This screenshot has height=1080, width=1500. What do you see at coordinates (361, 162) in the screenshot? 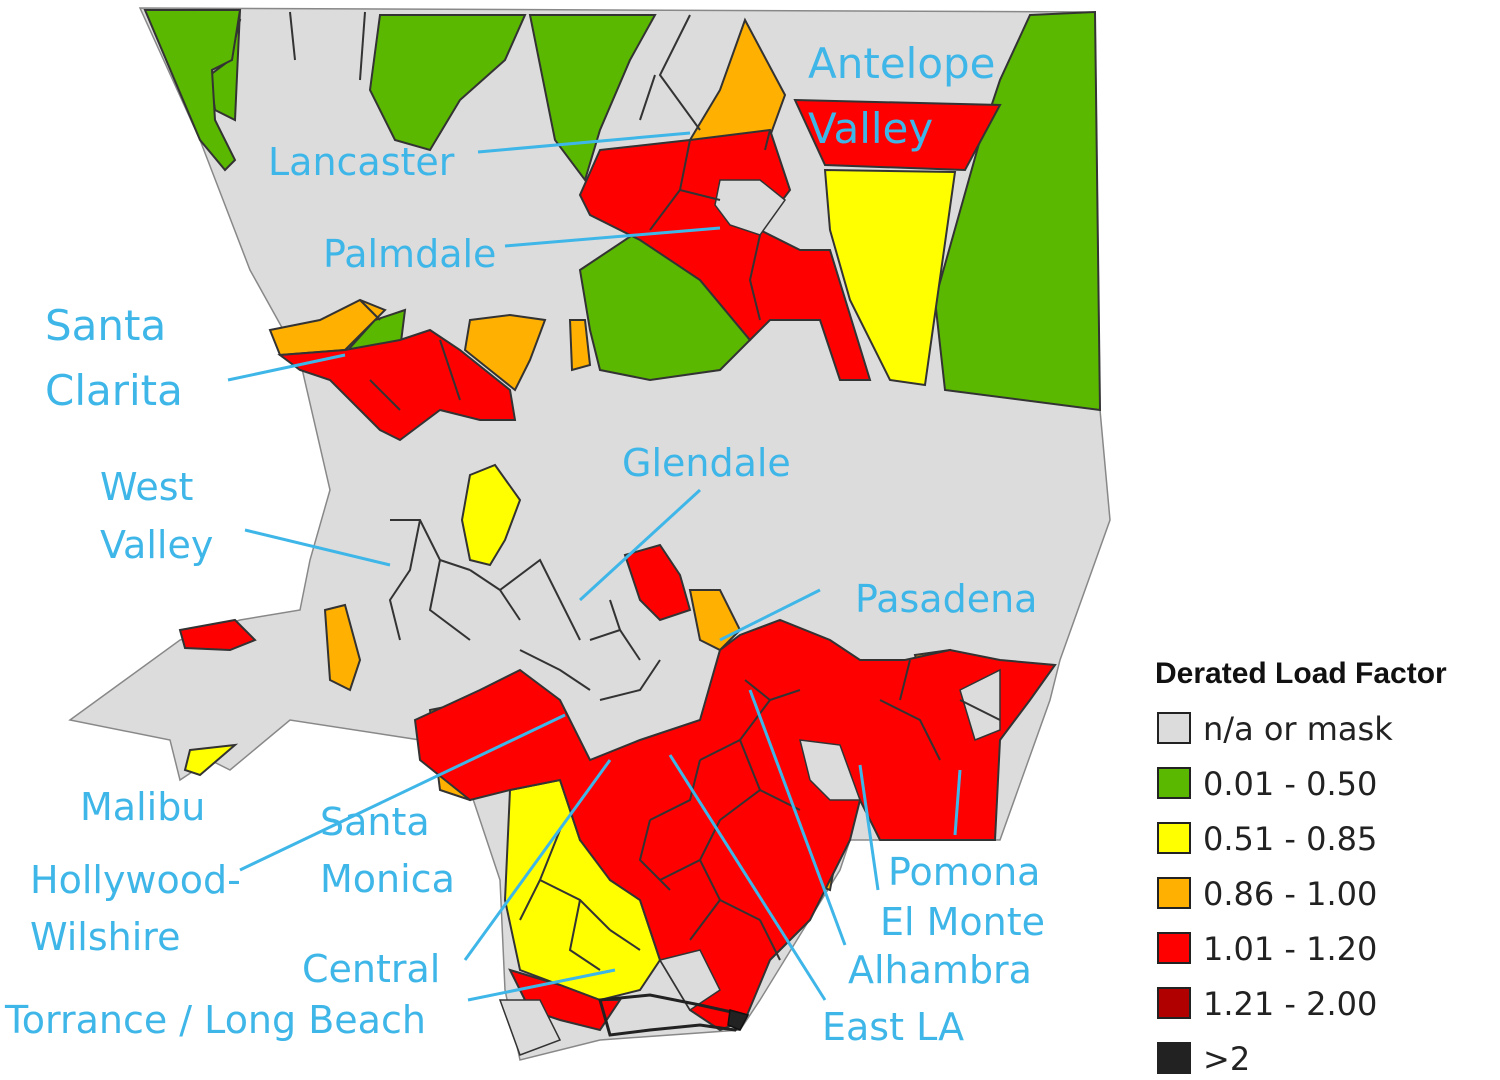
I see `label-lancaster: Lancaster` at bounding box center [361, 162].